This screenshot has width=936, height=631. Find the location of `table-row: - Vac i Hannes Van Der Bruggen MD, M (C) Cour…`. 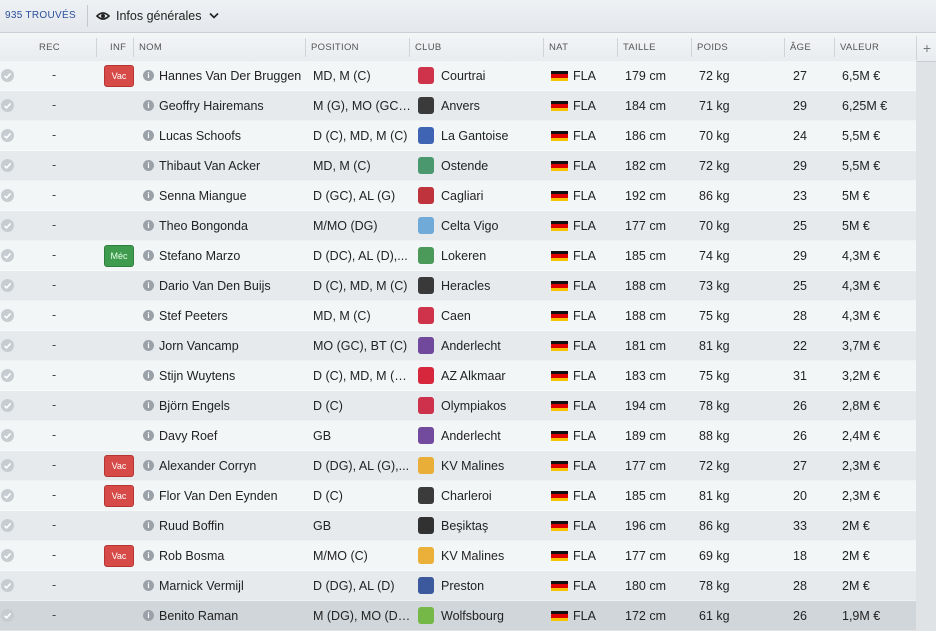

table-row: - Vac i Hannes Van Der Bruggen MD, M (C) Cour… is located at coordinates (458, 76).